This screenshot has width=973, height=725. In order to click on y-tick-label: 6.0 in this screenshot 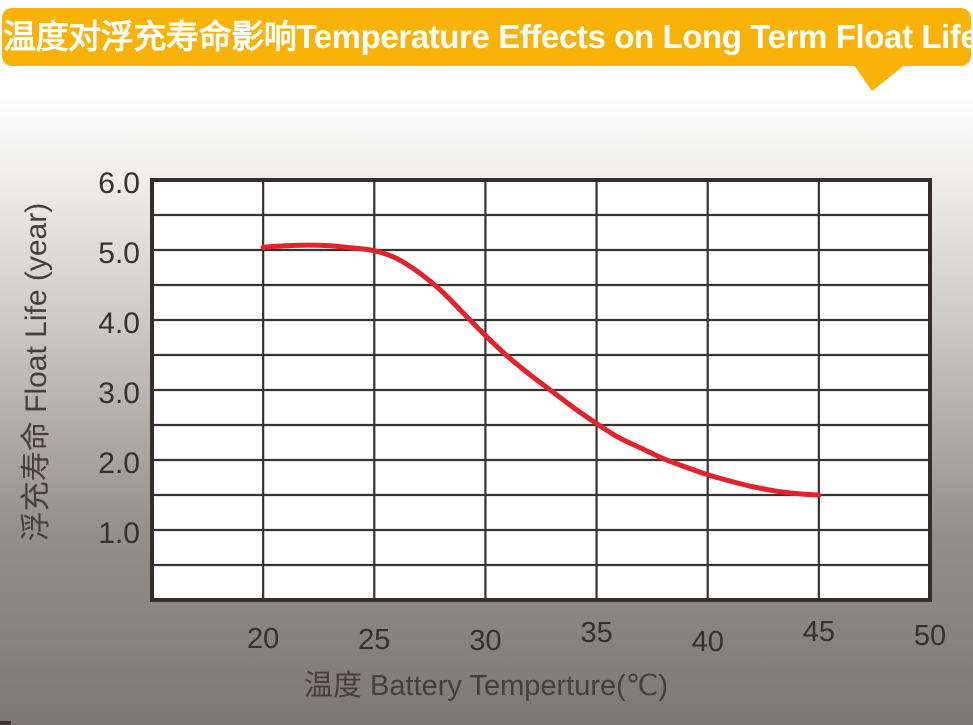, I will do `click(119, 183)`.